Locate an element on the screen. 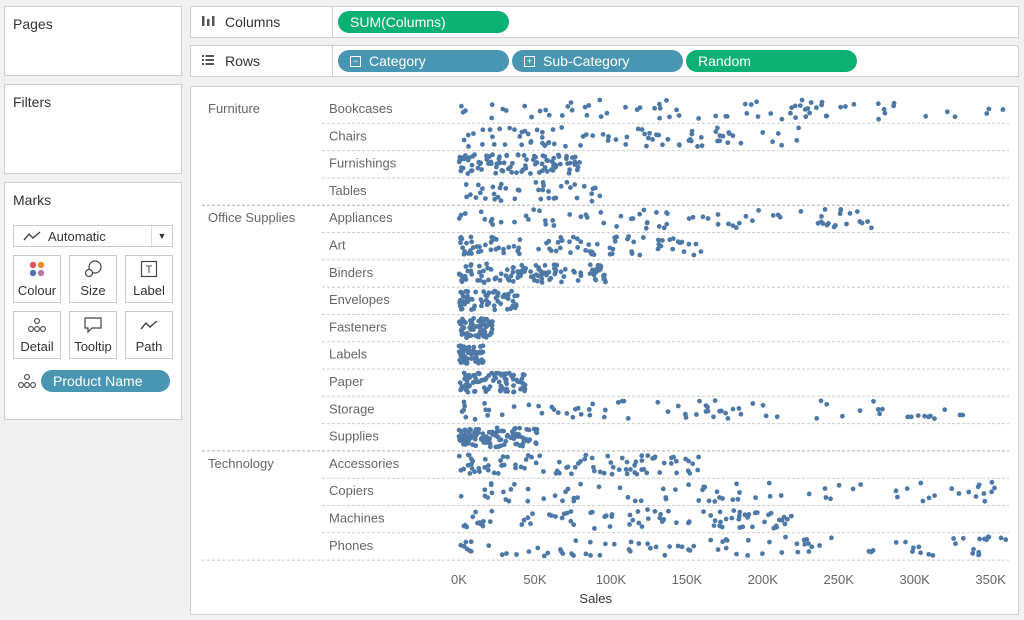  category-pill: − Category is located at coordinates (423, 61).